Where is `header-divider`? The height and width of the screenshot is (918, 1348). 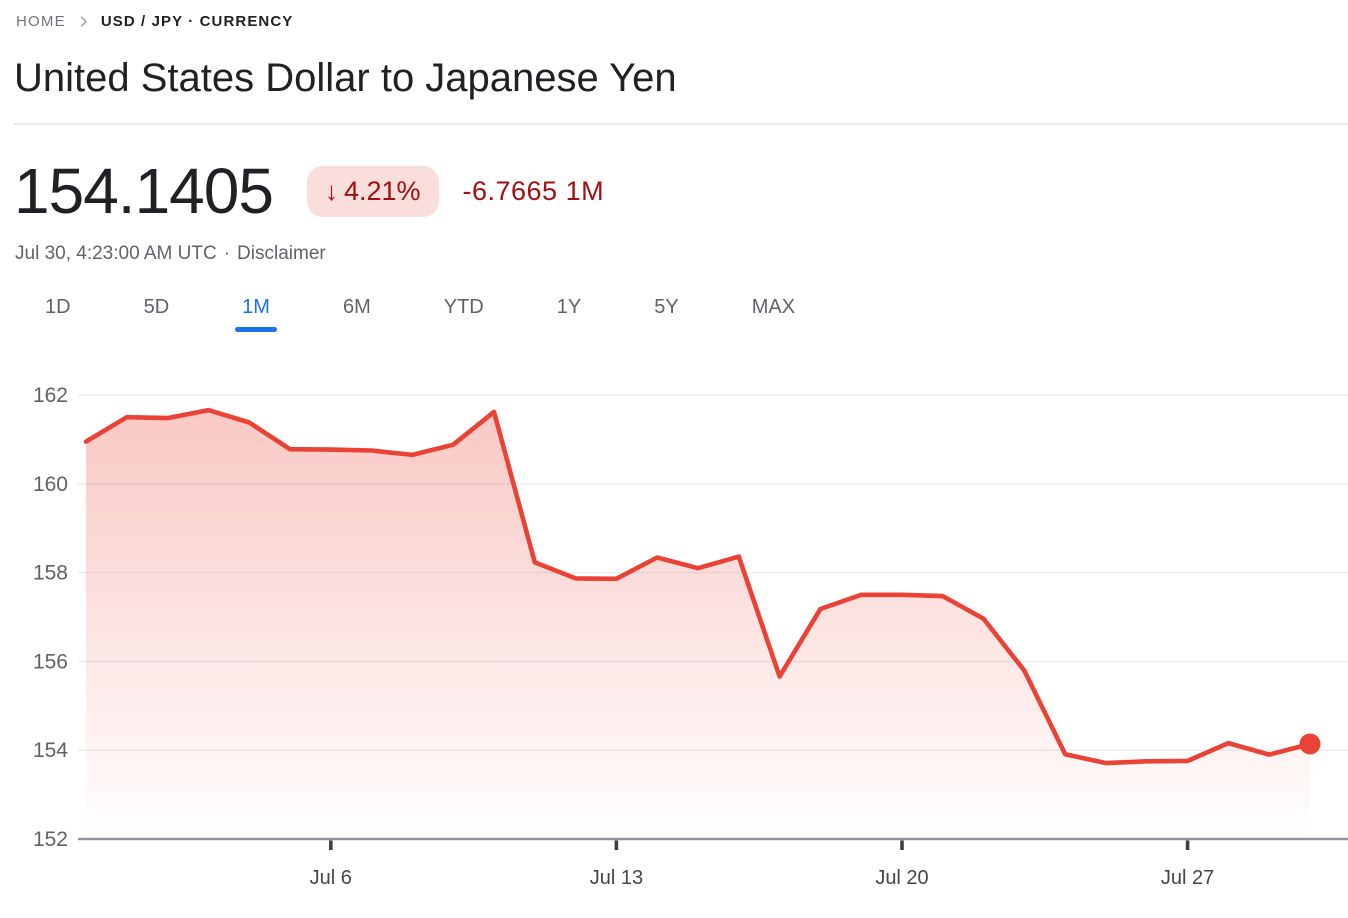 header-divider is located at coordinates (681, 124).